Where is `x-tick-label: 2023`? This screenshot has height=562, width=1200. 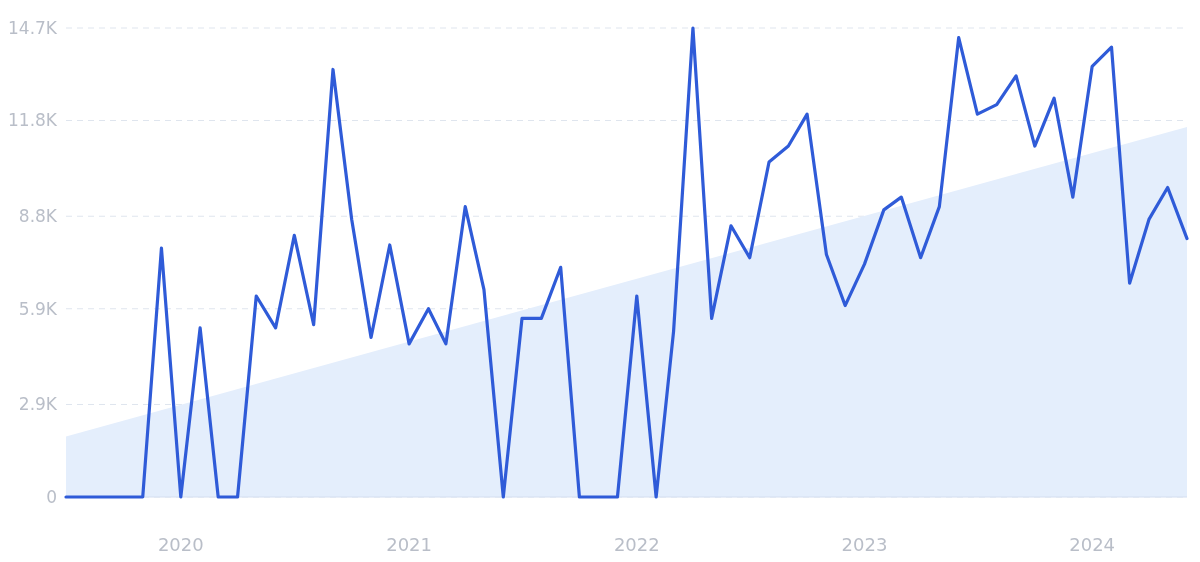
x-tick-label: 2023 is located at coordinates (864, 544).